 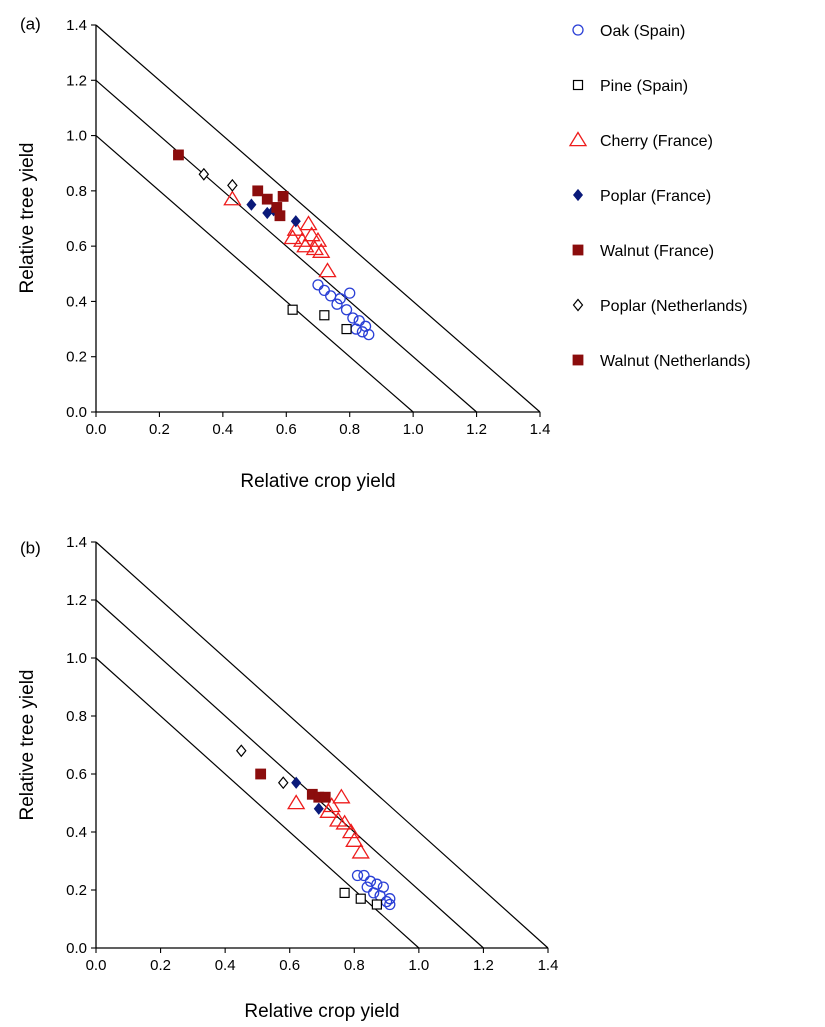 I want to click on ler-reference-line, so click(x=254, y=274).